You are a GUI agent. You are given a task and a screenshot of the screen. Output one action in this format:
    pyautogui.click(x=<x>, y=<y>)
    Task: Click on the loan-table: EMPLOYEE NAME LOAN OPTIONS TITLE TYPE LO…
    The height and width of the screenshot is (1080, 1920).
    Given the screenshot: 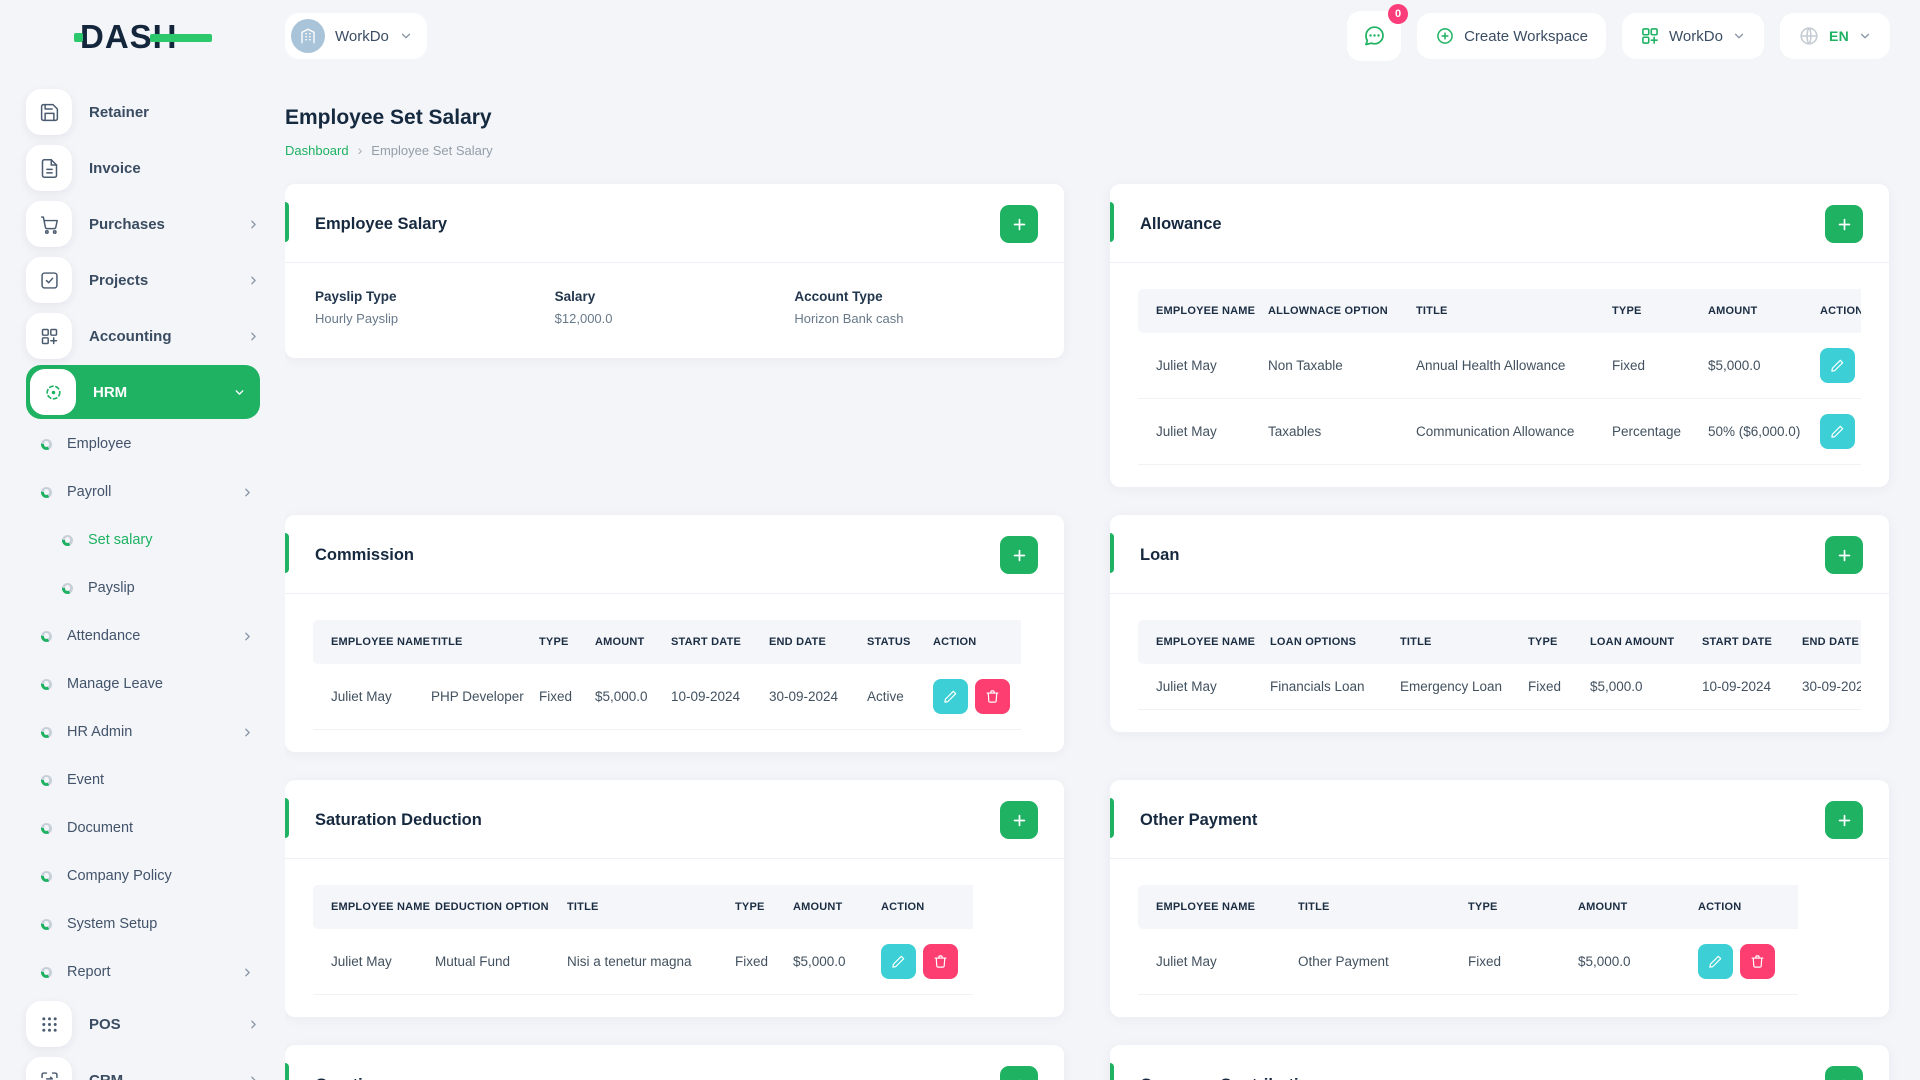 What is the action you would take?
    pyautogui.click(x=1499, y=665)
    